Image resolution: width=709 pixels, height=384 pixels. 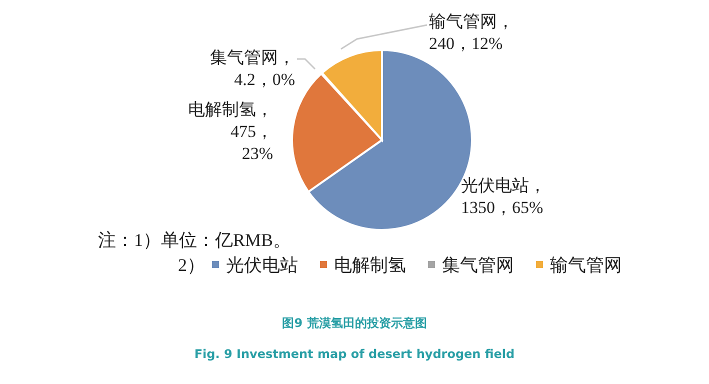 I want to click on legend-label: 电解制氢, so click(x=370, y=265).